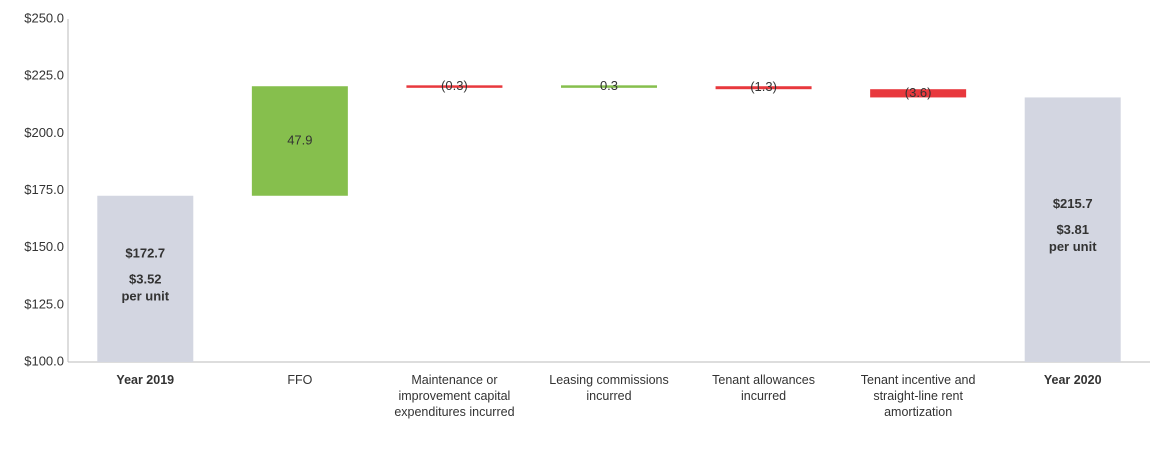  I want to click on value-label: (1.3), so click(763, 86).